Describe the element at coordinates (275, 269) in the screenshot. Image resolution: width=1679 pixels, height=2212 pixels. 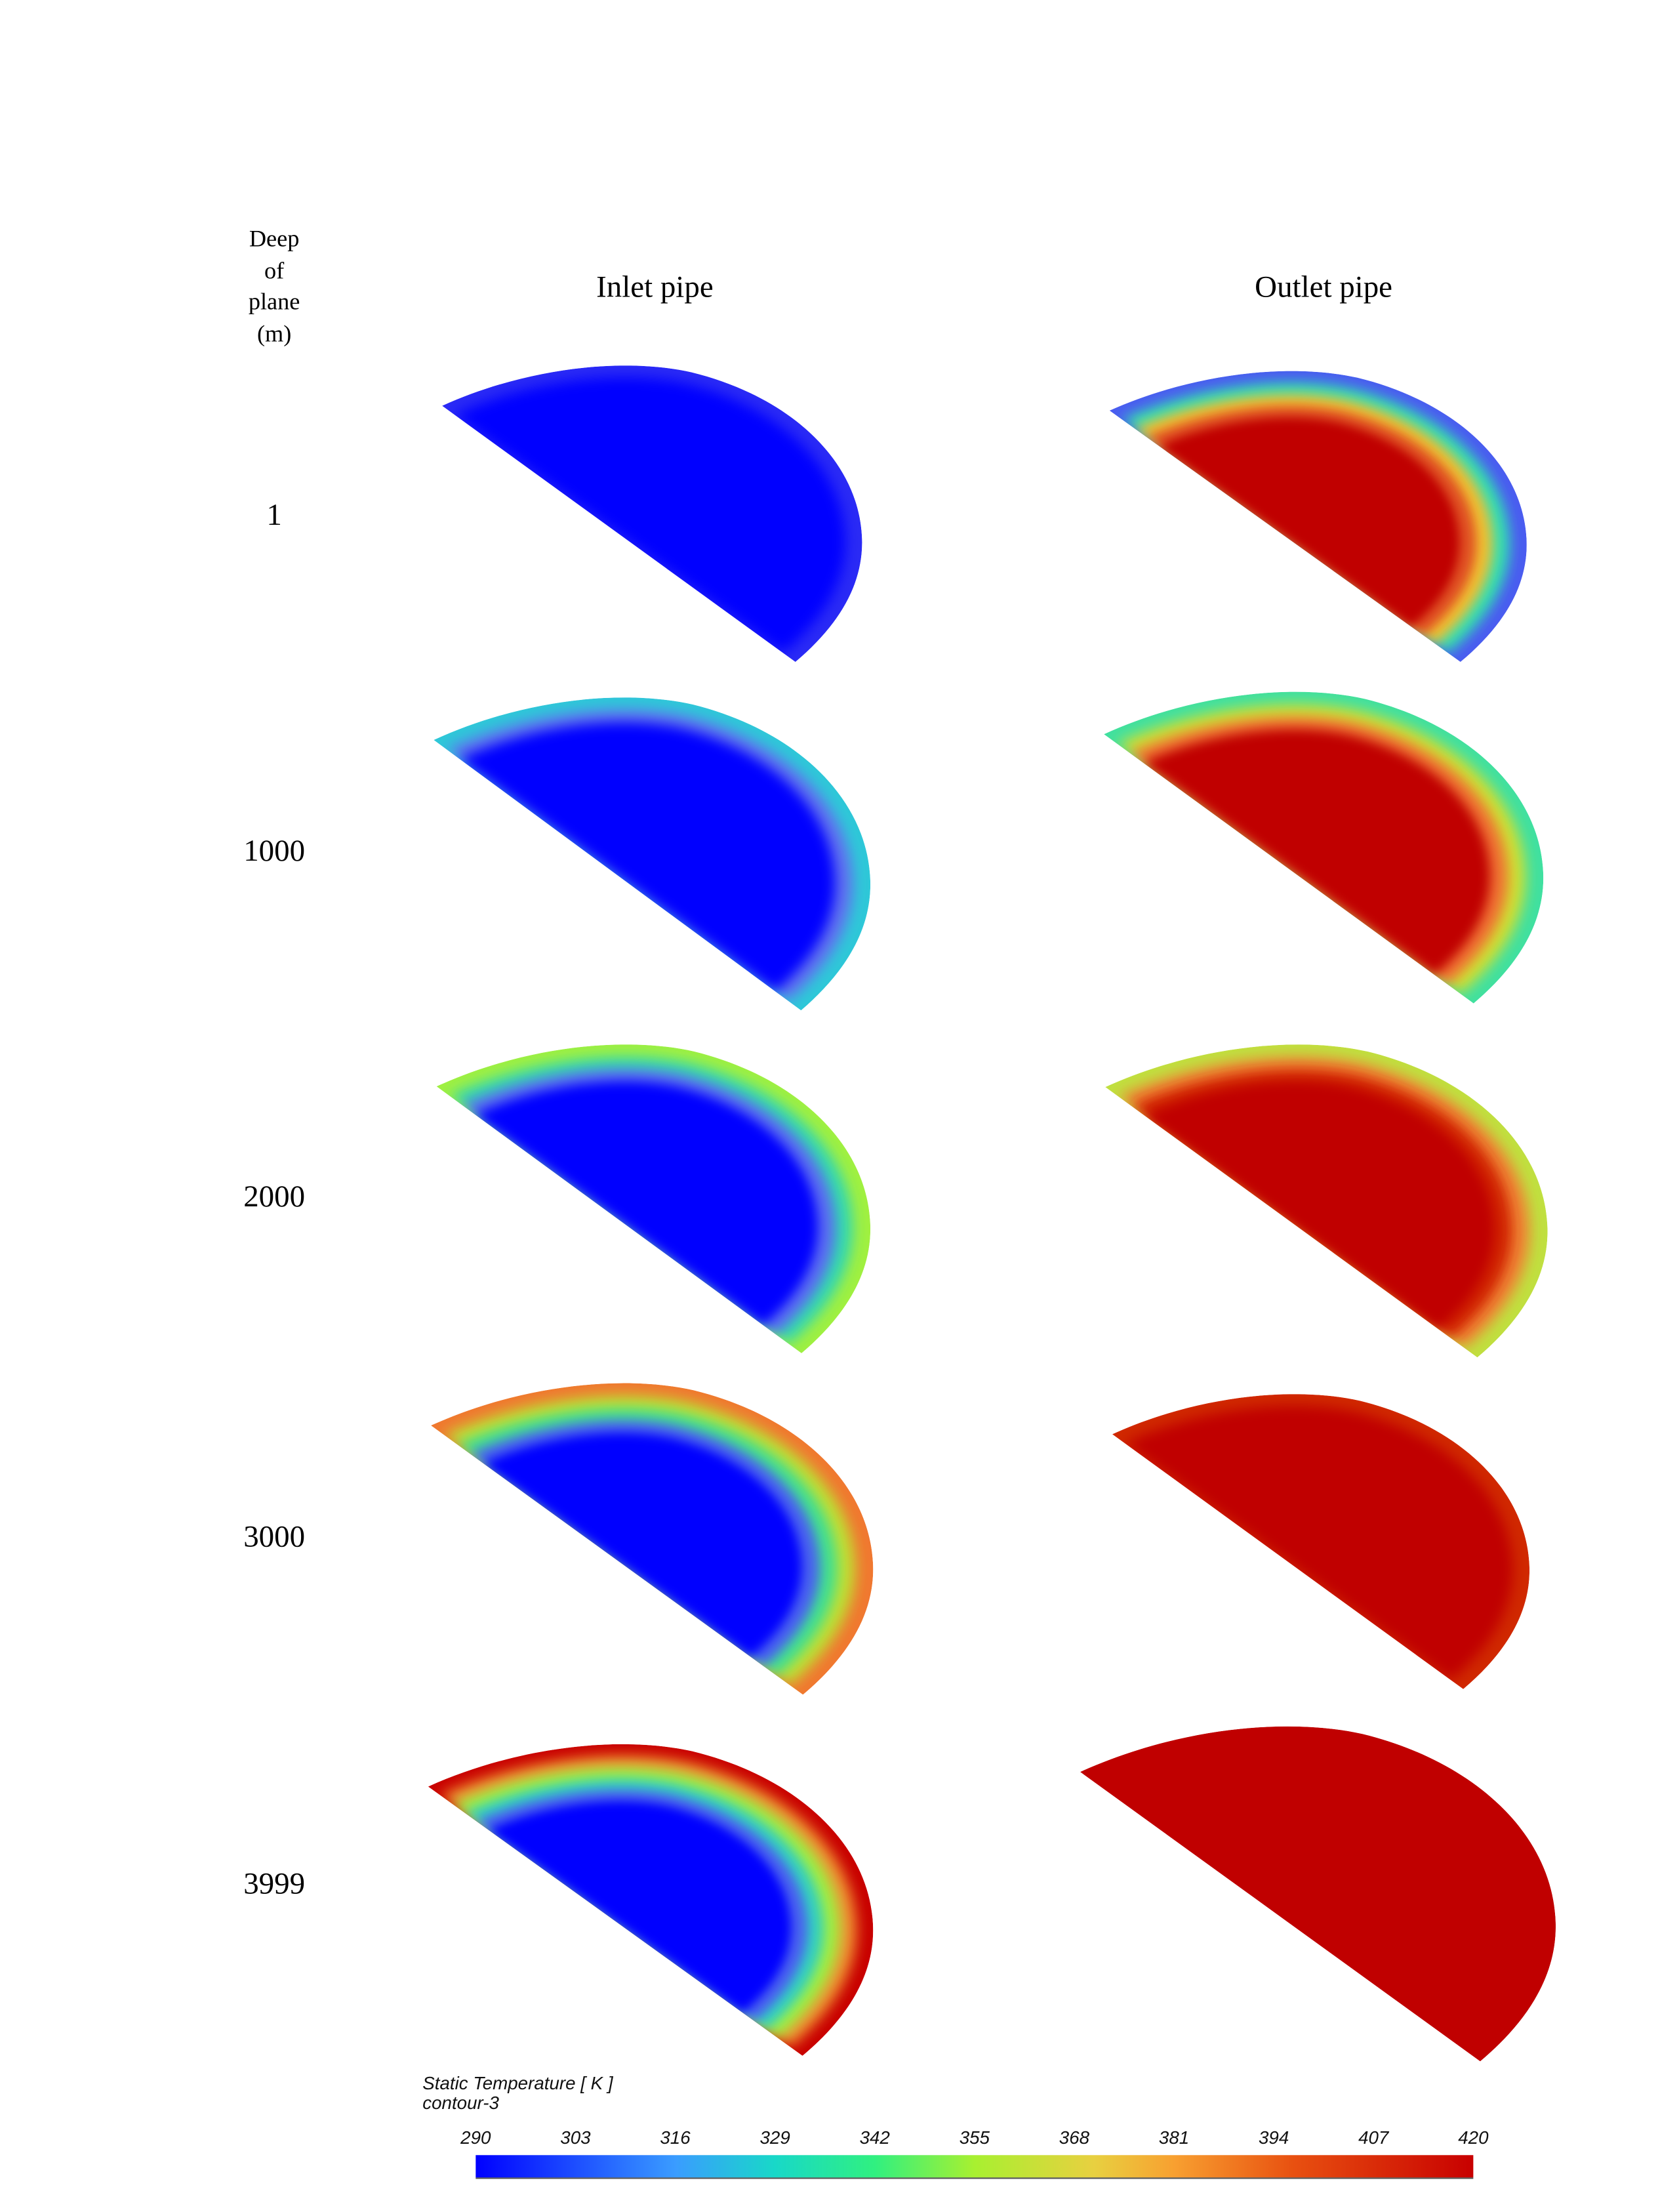
I see `depth-heading-line: of` at that location.